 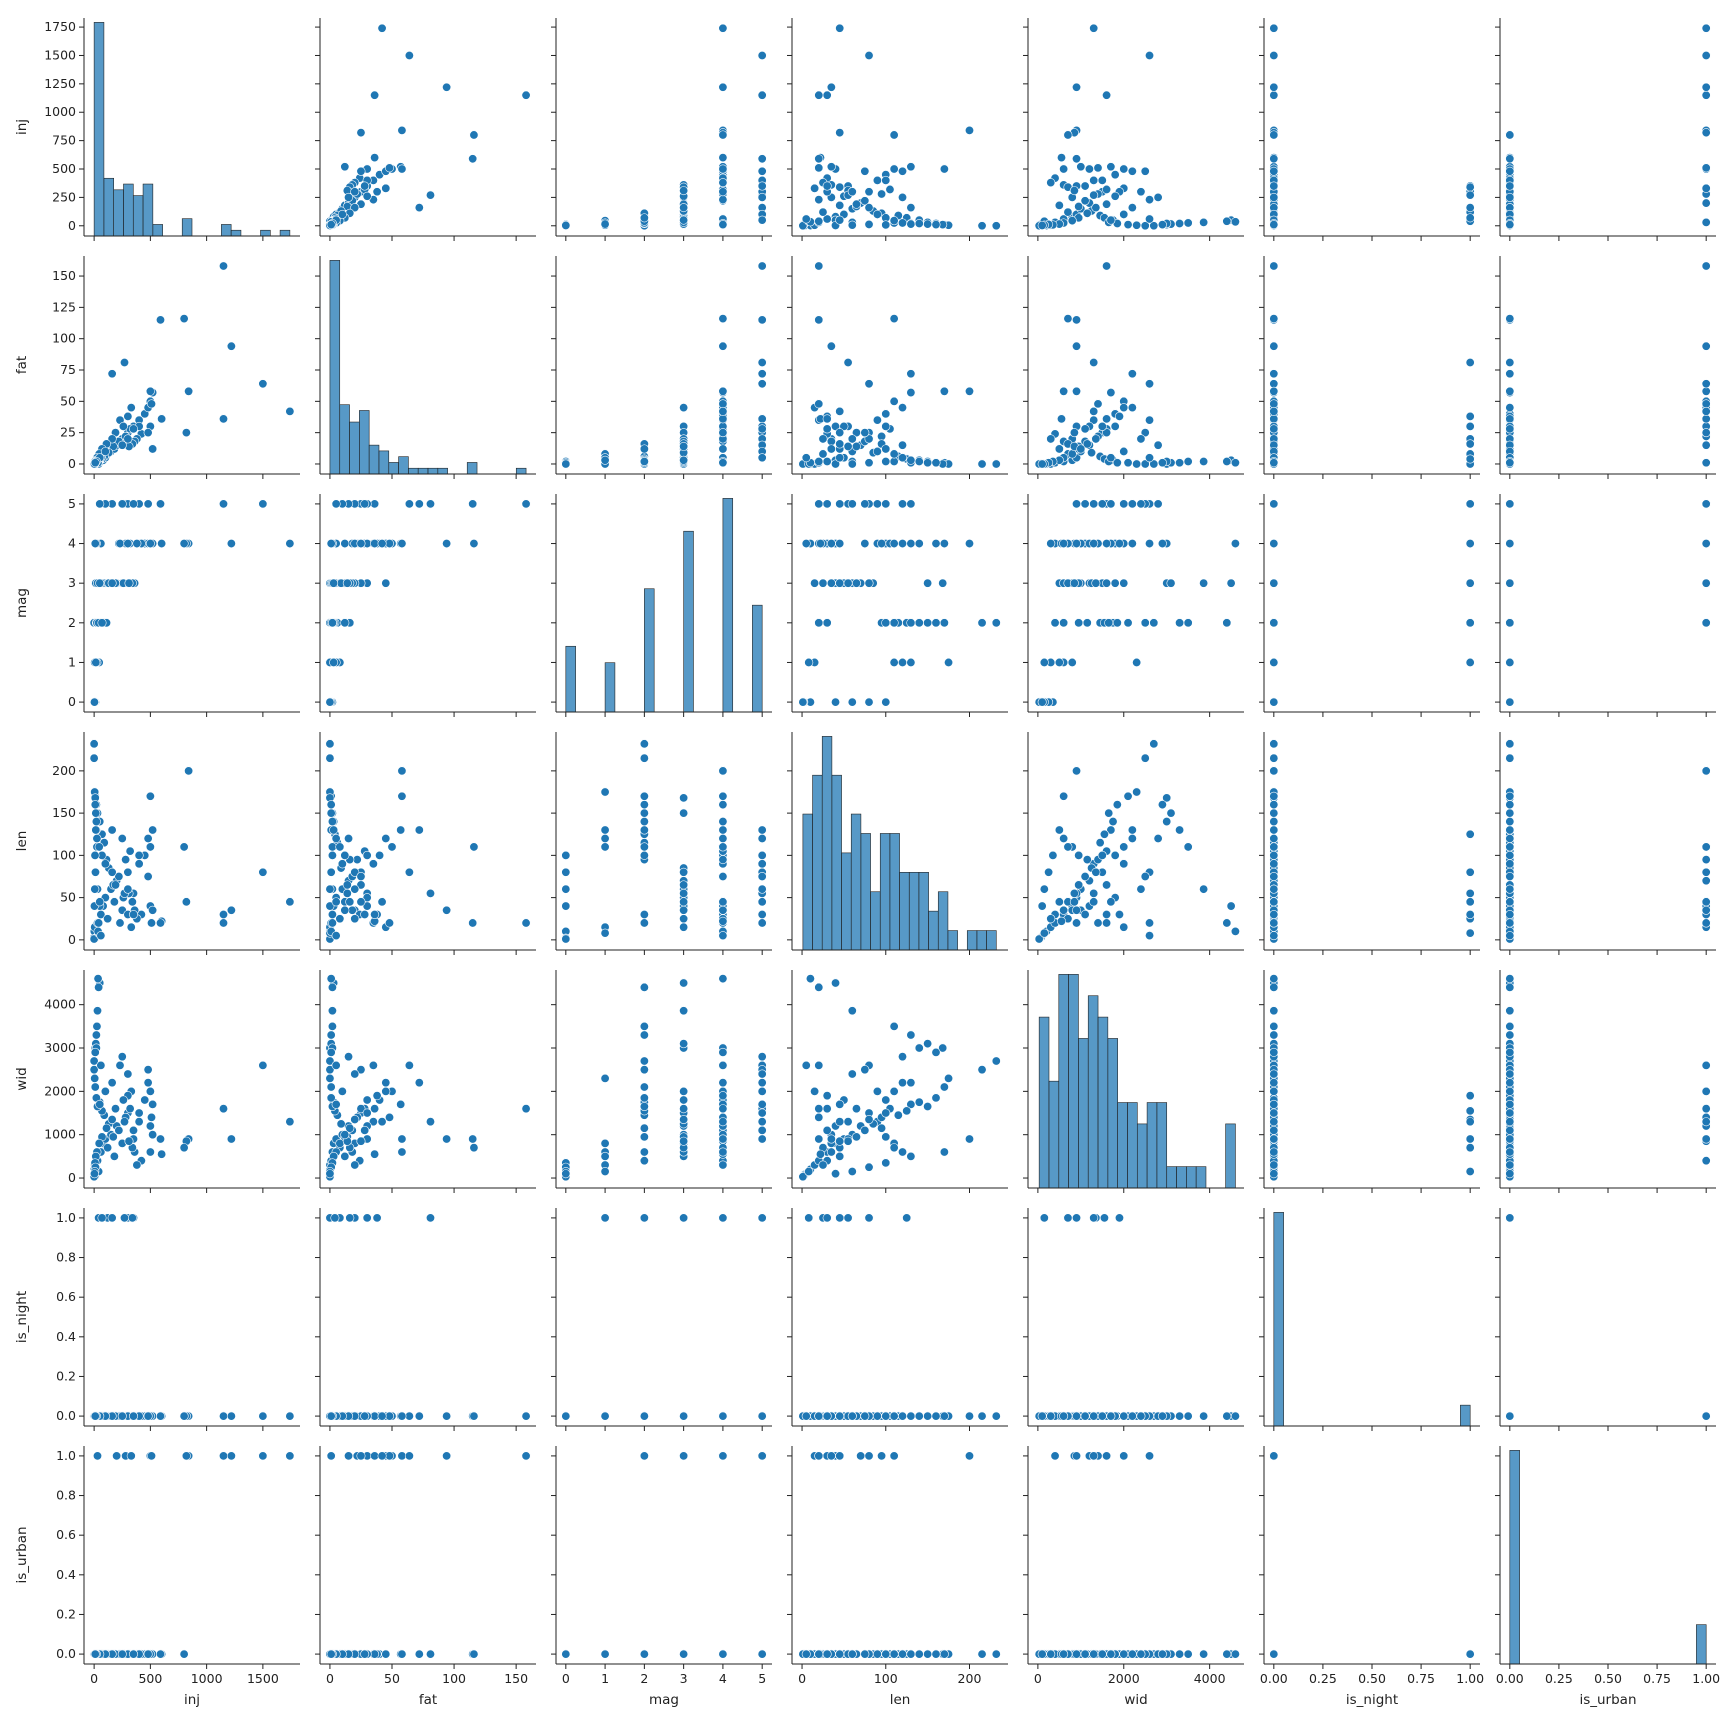 What do you see at coordinates (66, 1613) in the screenshot?
I see `y-tick-label-is_urban: 0.2` at bounding box center [66, 1613].